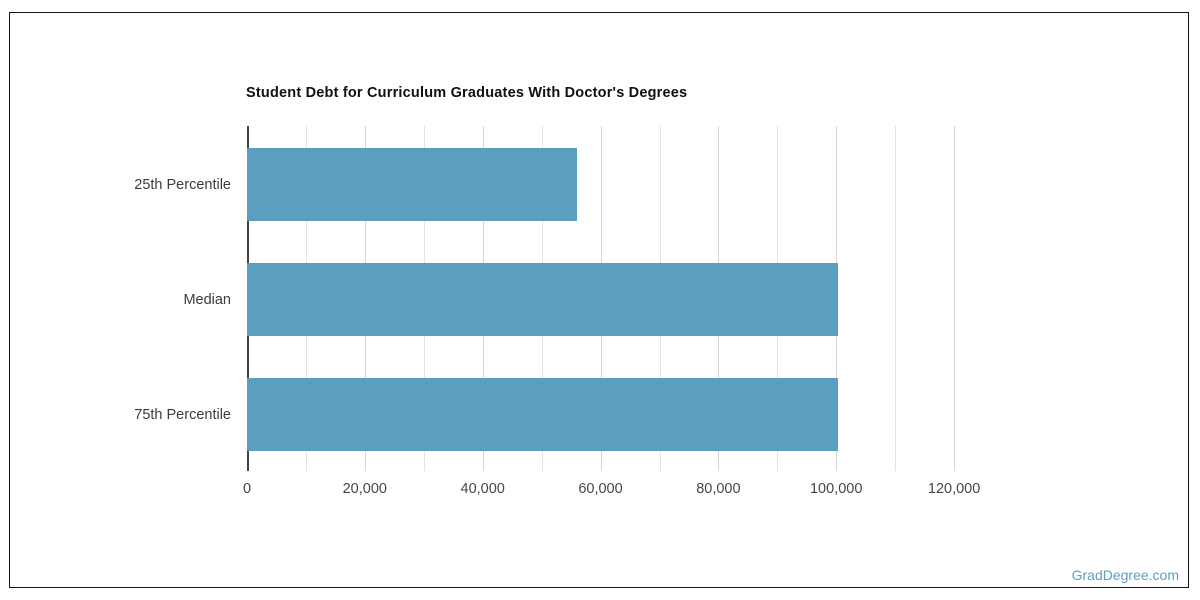 Image resolution: width=1200 pixels, height=600 pixels. Describe the element at coordinates (482, 489) in the screenshot. I see `x-tick-label: 40,000` at that location.